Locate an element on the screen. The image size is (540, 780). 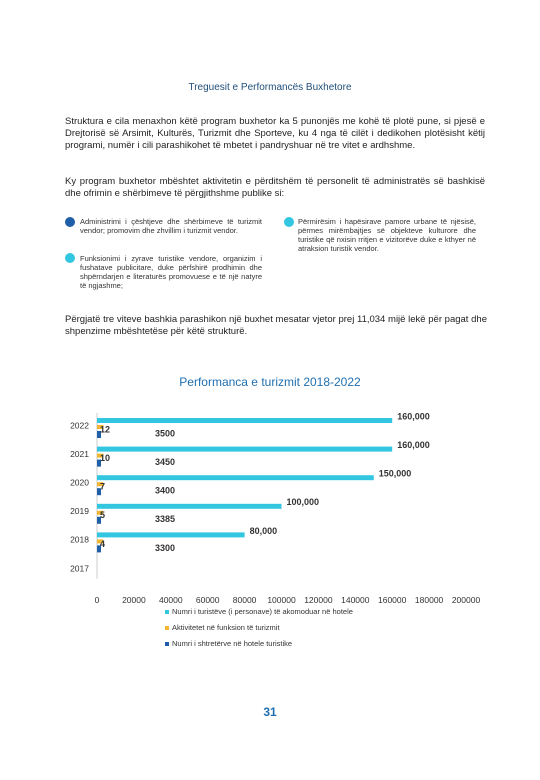
y-tick-label: 2019 is located at coordinates (79, 511).